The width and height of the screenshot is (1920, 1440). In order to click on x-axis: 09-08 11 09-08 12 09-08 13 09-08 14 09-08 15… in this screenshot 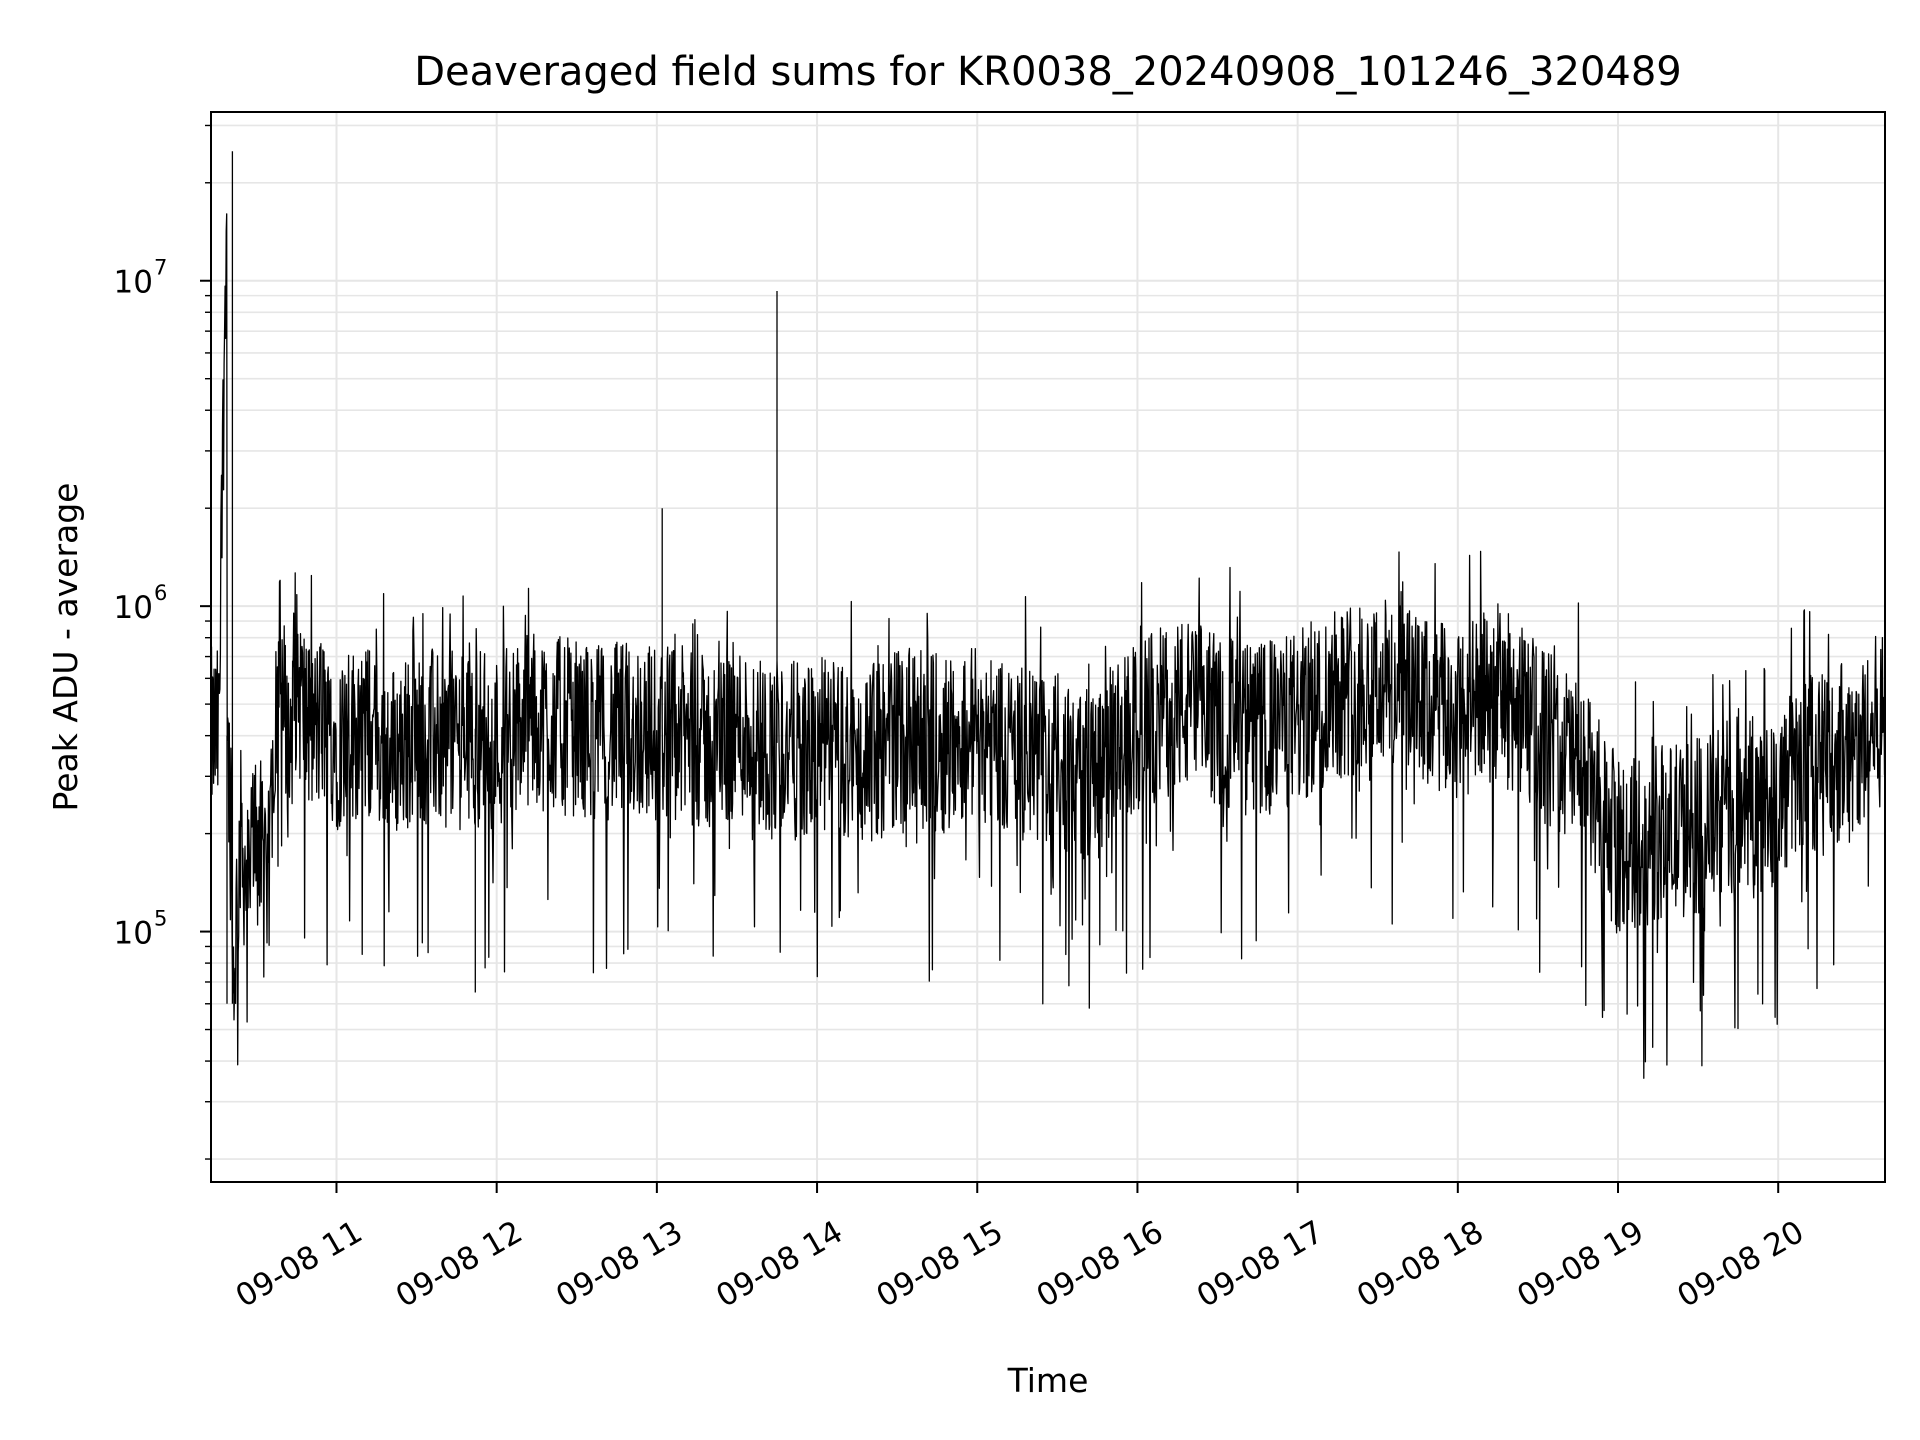, I will do `click(1020, 1248)`.